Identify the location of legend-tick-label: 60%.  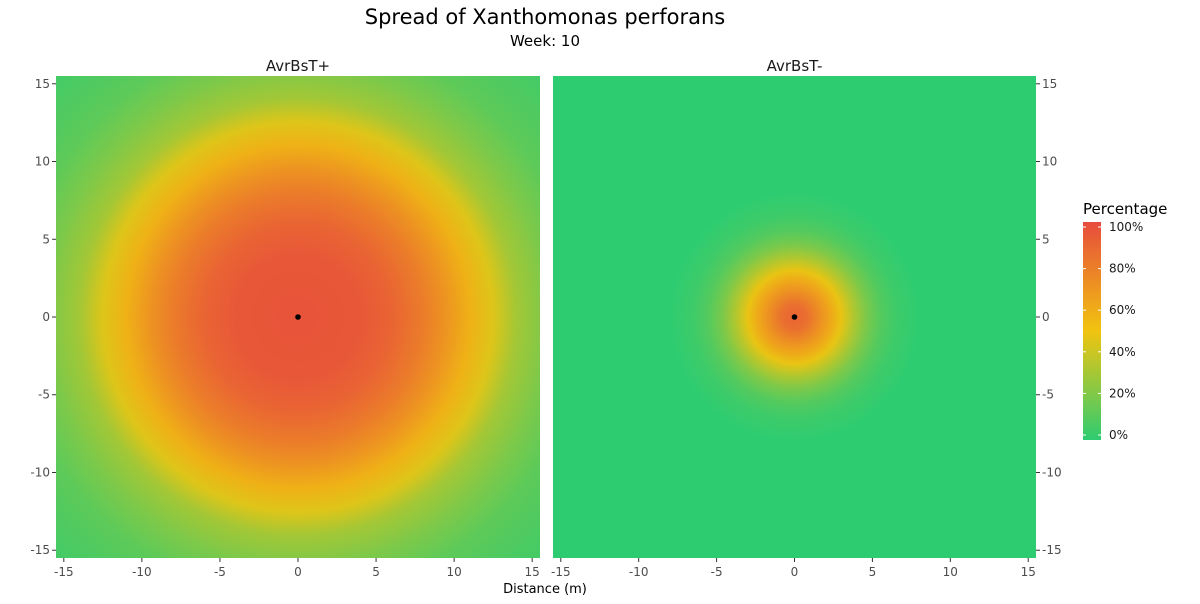
(1122, 310).